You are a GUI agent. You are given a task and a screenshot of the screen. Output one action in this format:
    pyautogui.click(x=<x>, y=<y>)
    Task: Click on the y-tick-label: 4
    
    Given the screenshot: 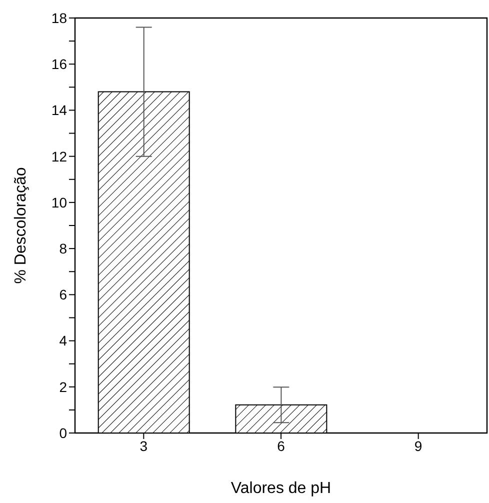 What is the action you would take?
    pyautogui.click(x=63, y=340)
    